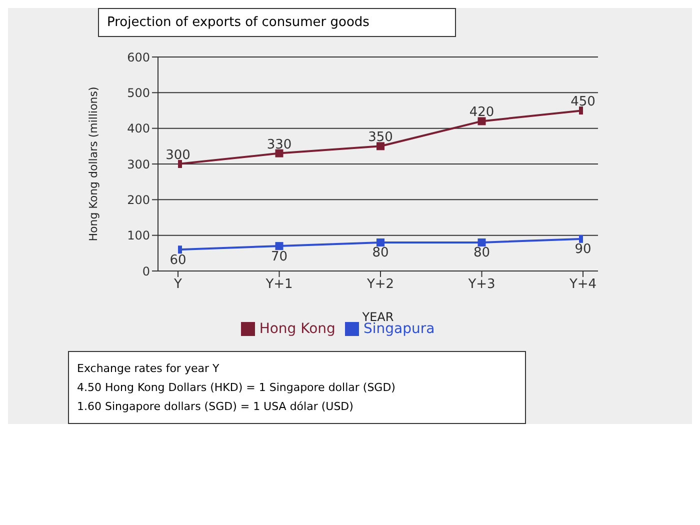  Describe the element at coordinates (481, 284) in the screenshot. I see `x-tick-label: Y+3` at that location.